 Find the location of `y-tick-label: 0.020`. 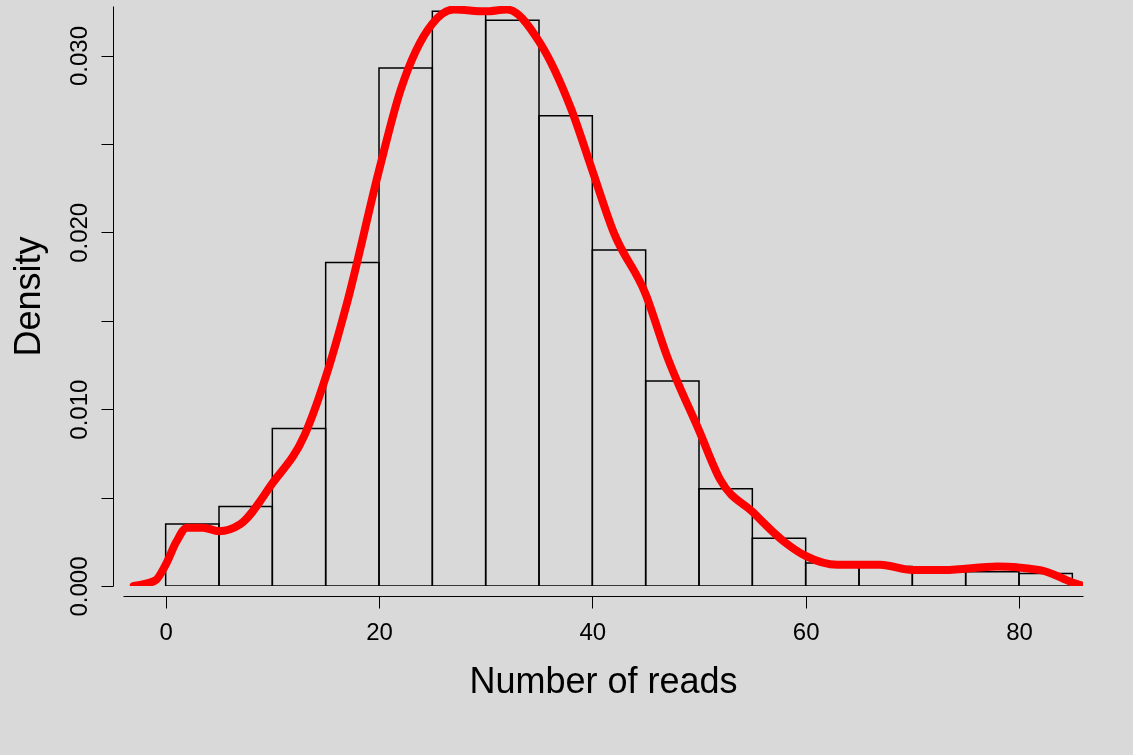

y-tick-label: 0.020 is located at coordinates (78, 232).